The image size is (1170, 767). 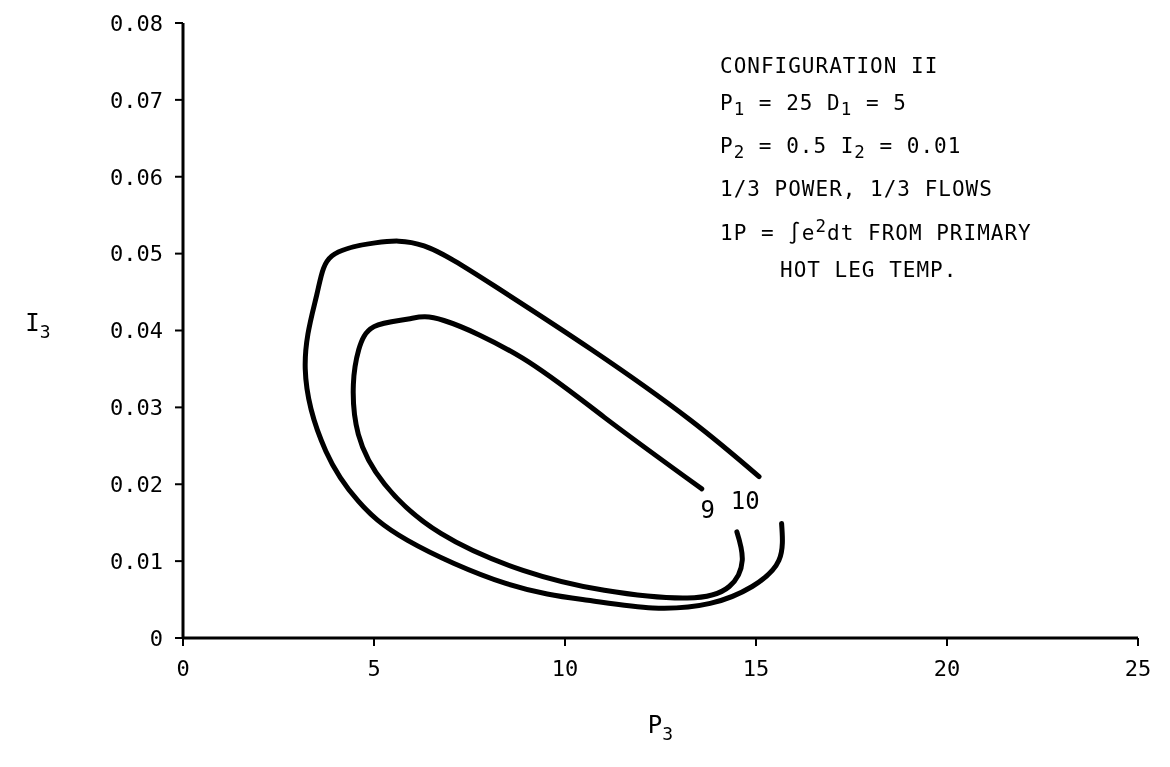 What do you see at coordinates (136, 485) in the screenshot?
I see `y-tick-label: 0.02` at bounding box center [136, 485].